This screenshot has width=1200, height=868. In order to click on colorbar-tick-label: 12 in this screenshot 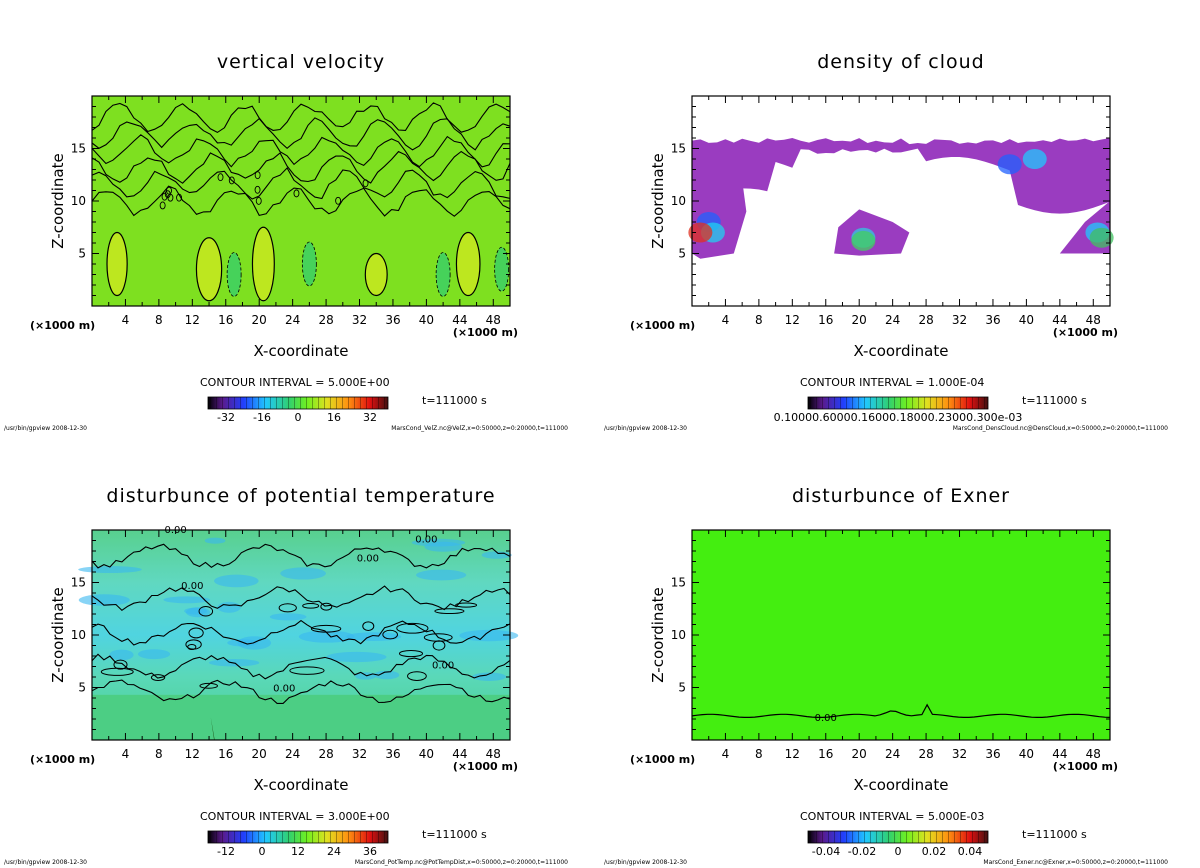, I will do `click(298, 851)`.